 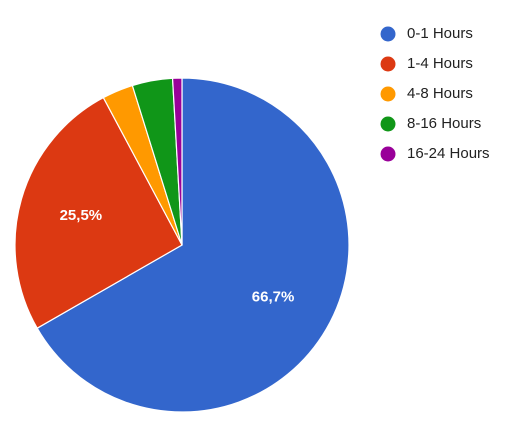 I want to click on legend-item-0-1-hours: 0-1 Hours, so click(x=426, y=33).